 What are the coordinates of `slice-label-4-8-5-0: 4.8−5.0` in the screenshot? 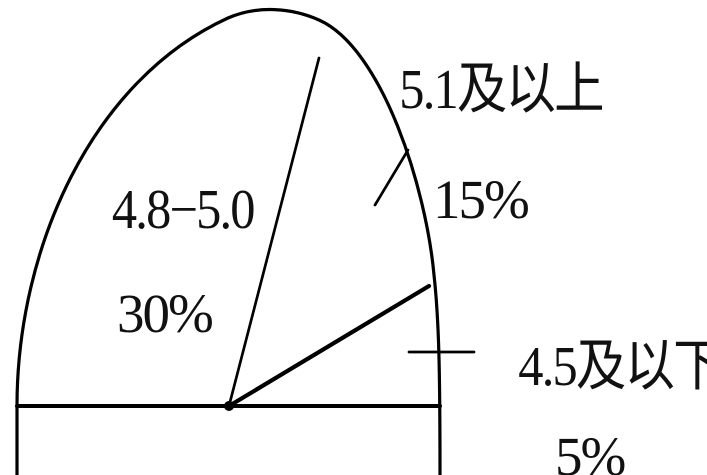 It's located at (183, 210).